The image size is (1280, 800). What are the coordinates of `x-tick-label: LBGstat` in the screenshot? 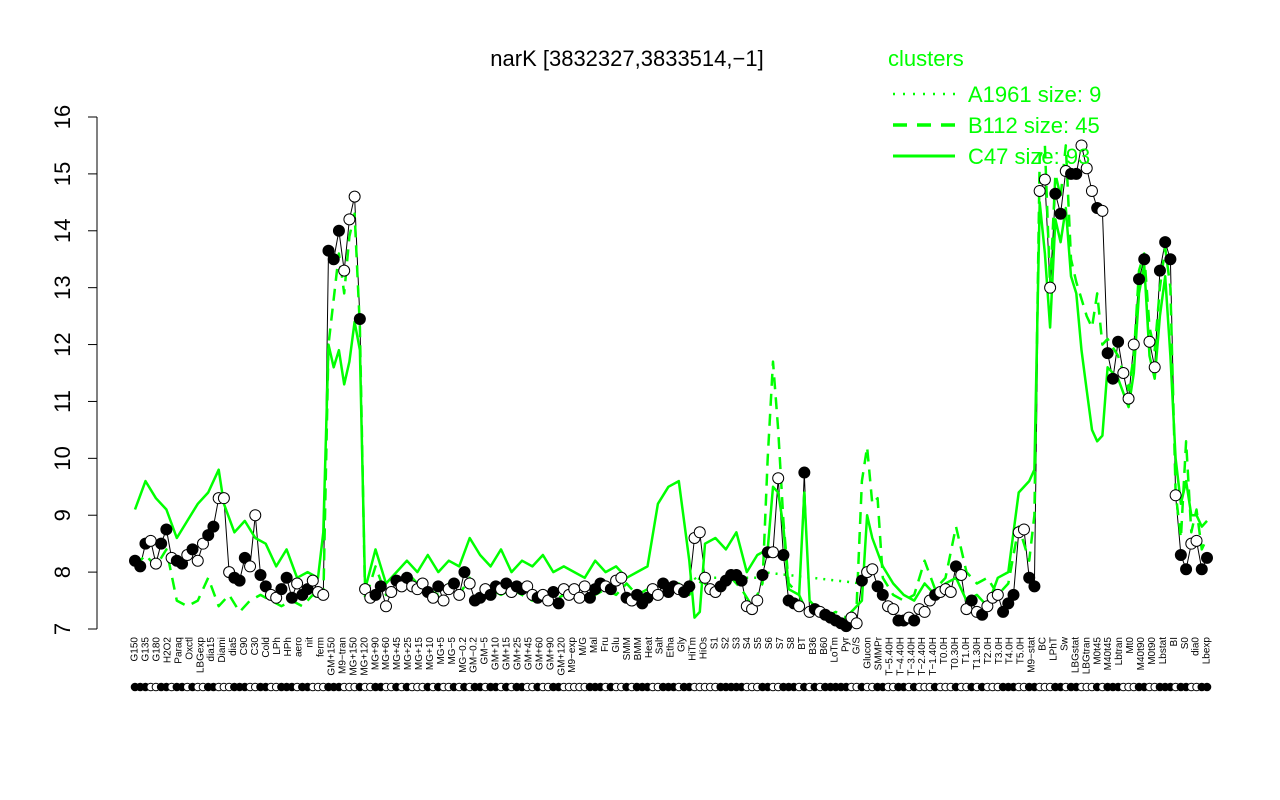 It's located at (1075, 655).